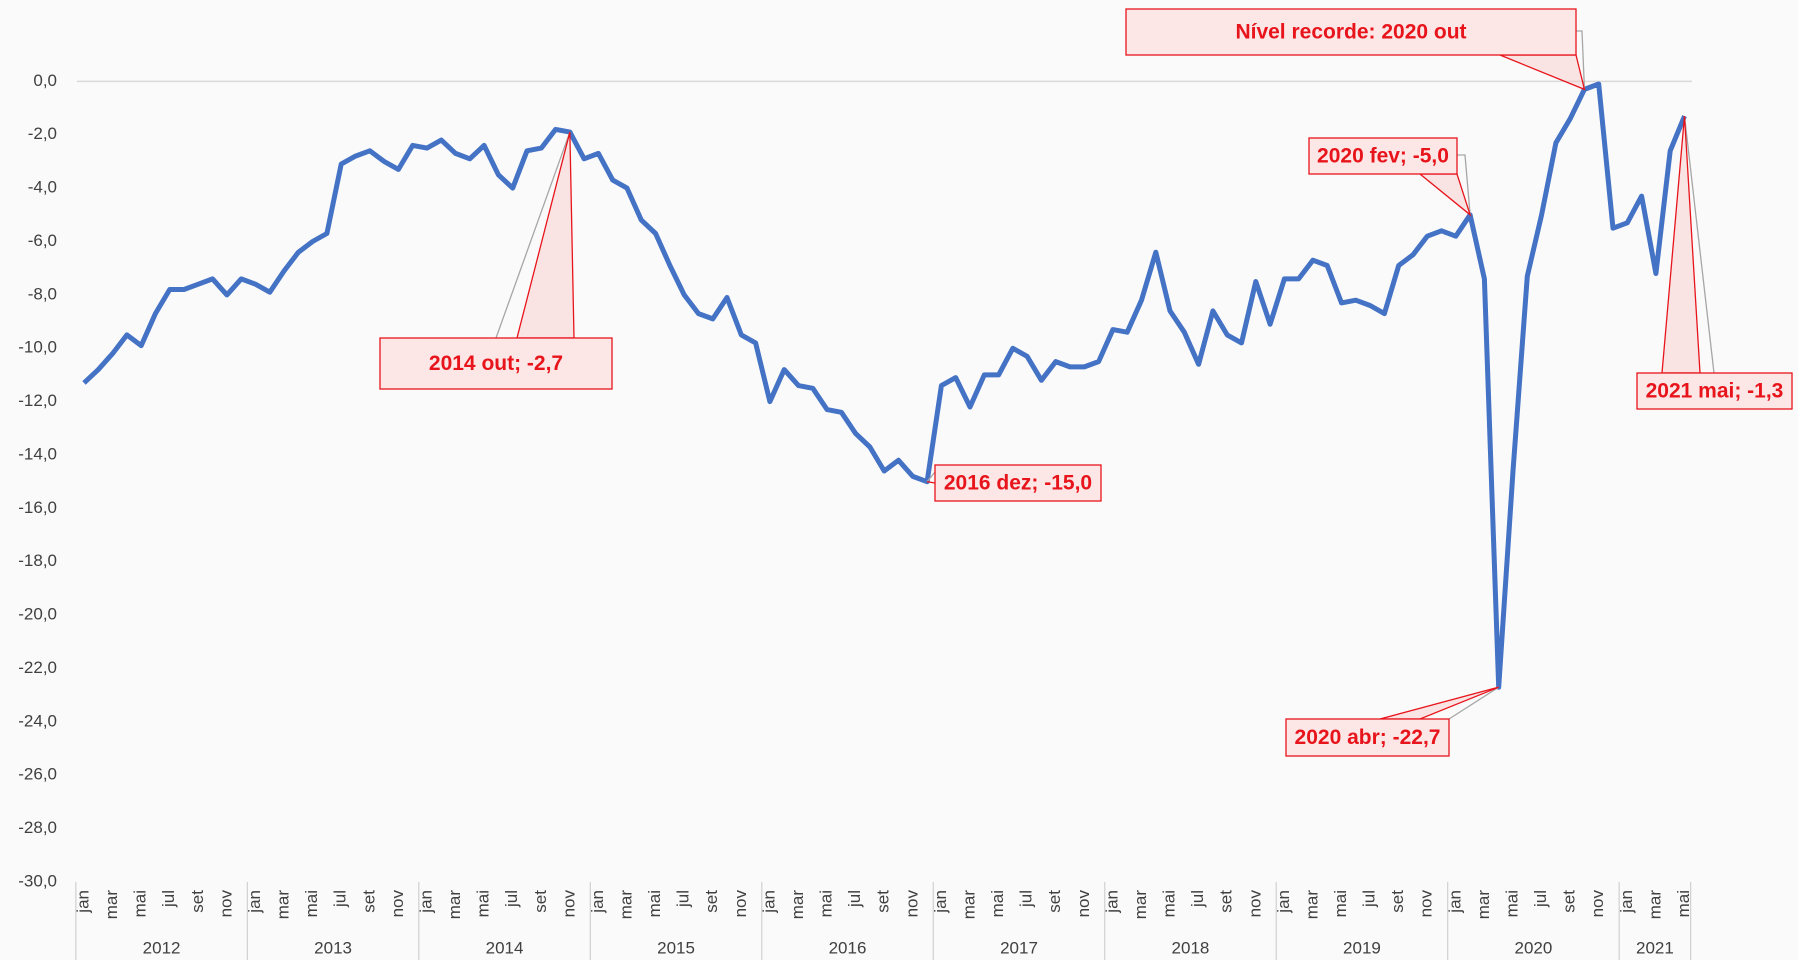 Image resolution: width=1798 pixels, height=960 pixels. I want to click on annotation: 2014 out; -2,7, so click(496, 363).